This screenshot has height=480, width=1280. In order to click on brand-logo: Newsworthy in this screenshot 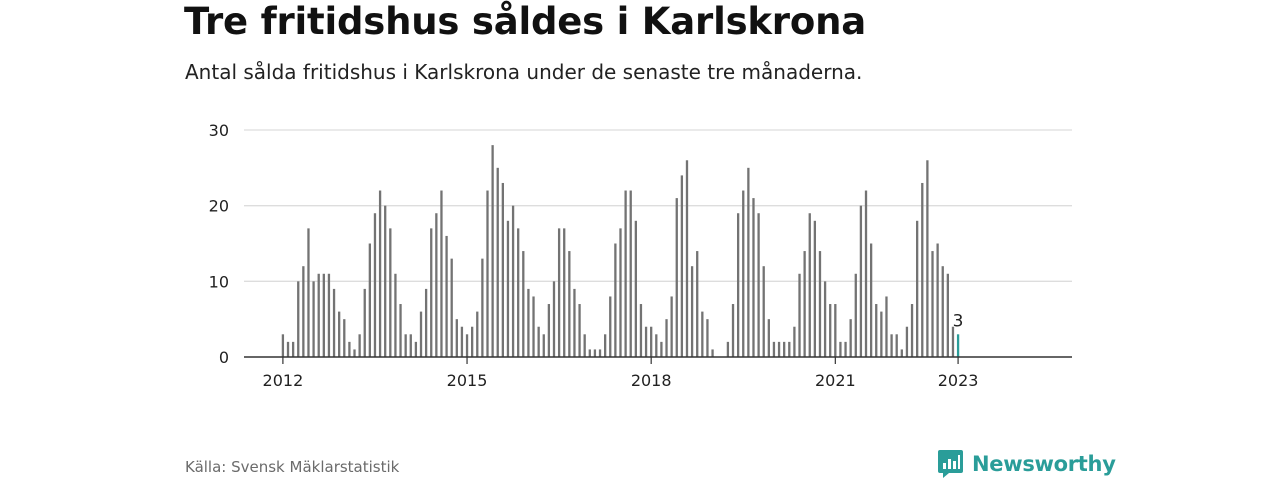, I will do `click(1026, 464)`.